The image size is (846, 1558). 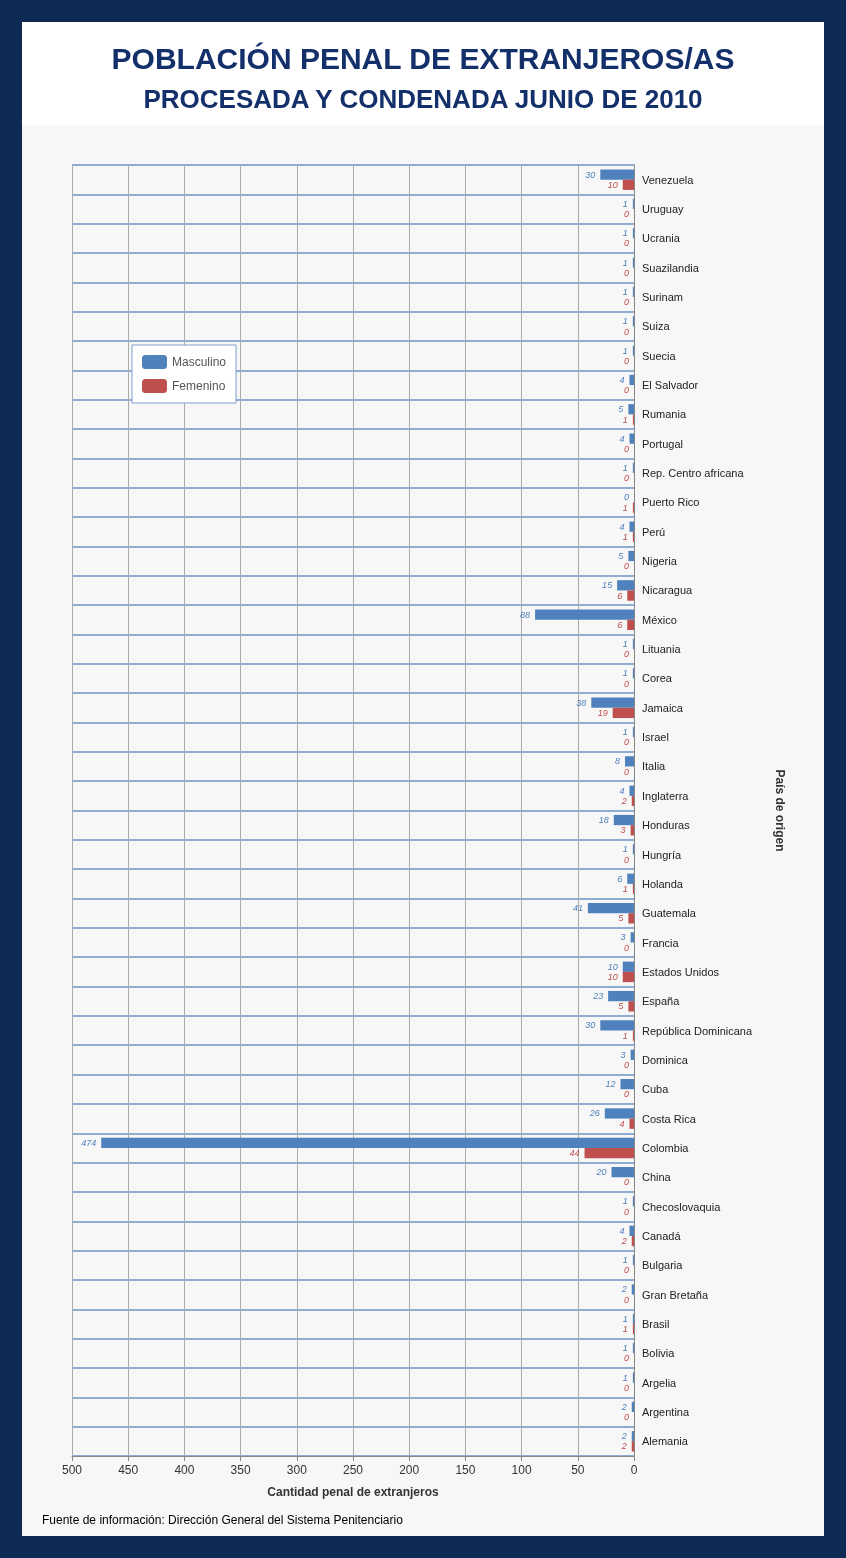 What do you see at coordinates (663, 209) in the screenshot?
I see `y-tick-label: Uruguay` at bounding box center [663, 209].